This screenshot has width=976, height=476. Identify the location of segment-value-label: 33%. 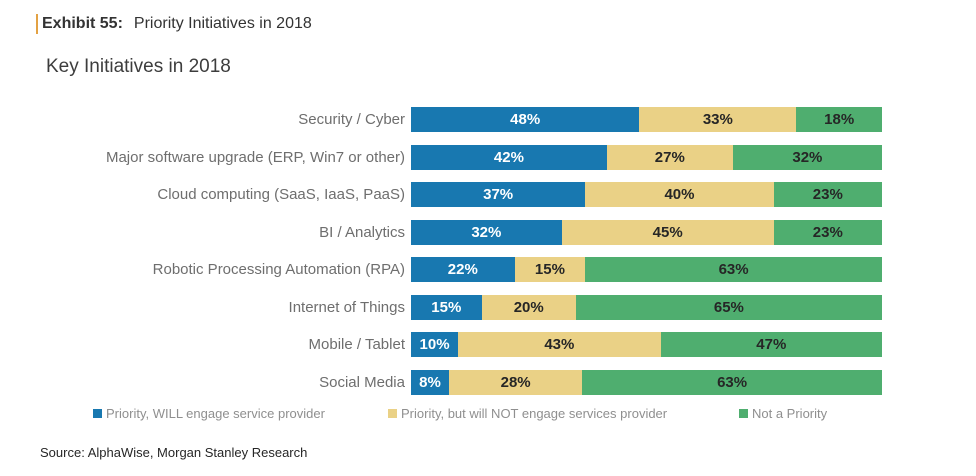
(717, 119).